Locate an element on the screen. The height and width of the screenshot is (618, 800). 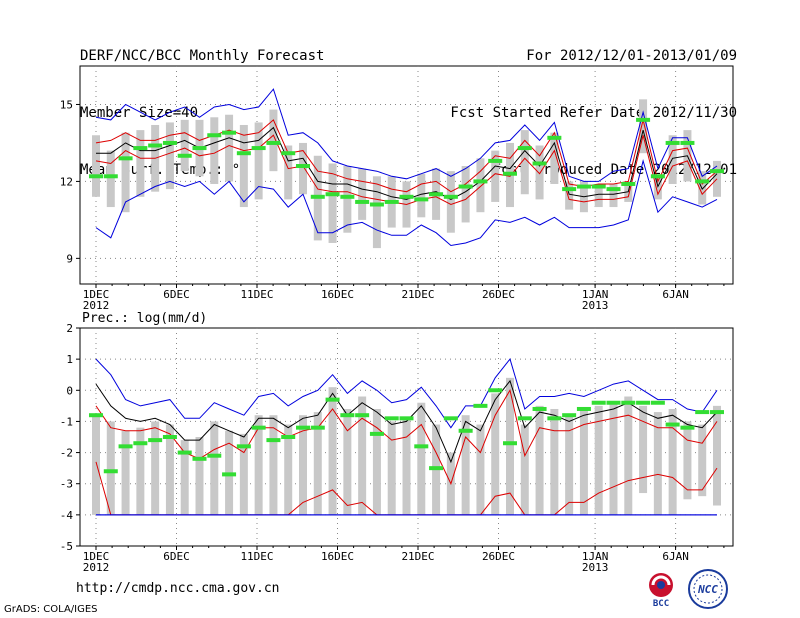
x-tick-label: 1JAN is located at coordinates (595, 294).